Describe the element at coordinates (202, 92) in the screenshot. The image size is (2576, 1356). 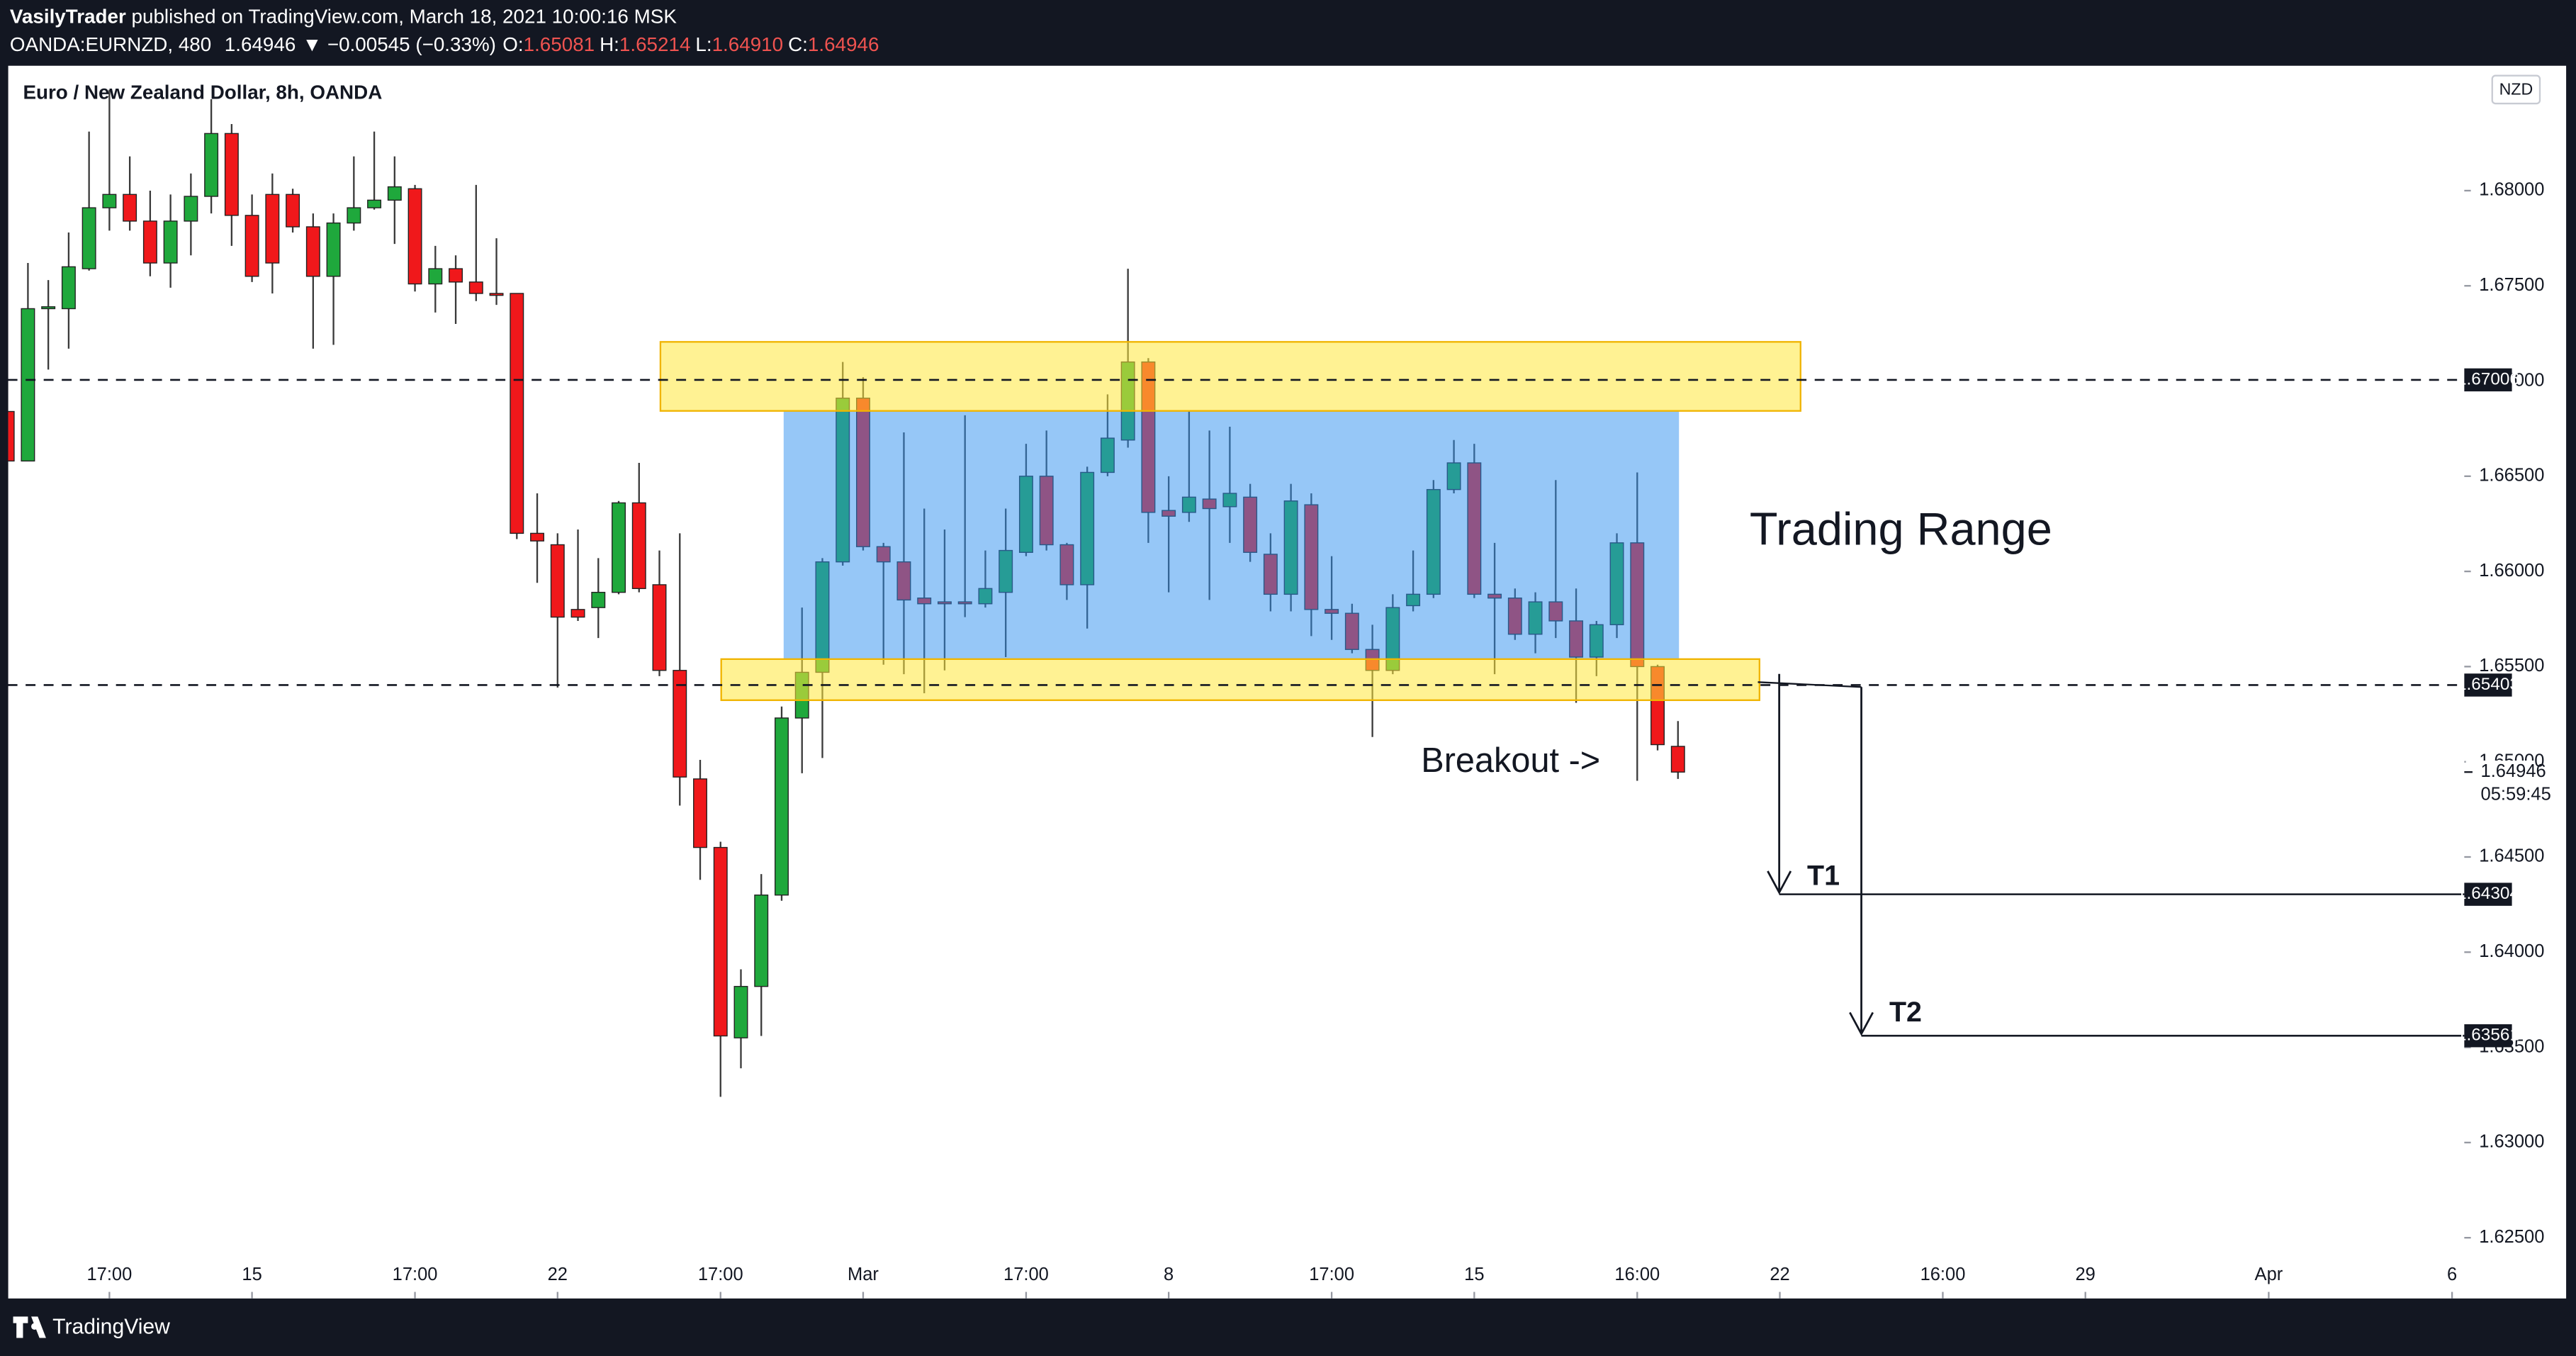
I see `chart-title: Euro / New Zealand Dollar, 8h, OANDA` at that location.